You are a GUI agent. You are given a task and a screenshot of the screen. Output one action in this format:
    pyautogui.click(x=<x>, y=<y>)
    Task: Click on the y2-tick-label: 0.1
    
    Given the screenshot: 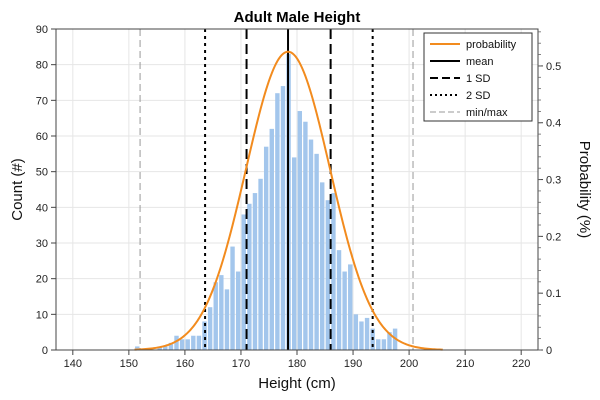 What is the action you would take?
    pyautogui.click(x=553, y=294)
    